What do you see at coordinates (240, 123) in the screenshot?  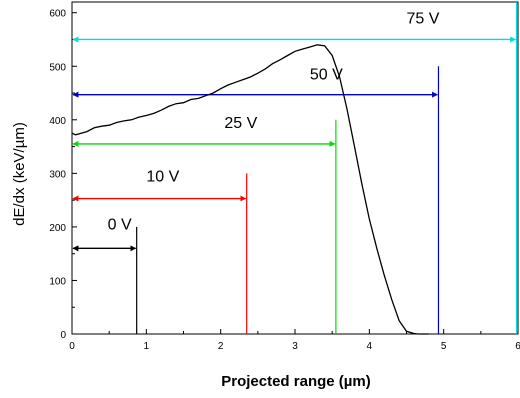 I see `range-label: 25 V` at bounding box center [240, 123].